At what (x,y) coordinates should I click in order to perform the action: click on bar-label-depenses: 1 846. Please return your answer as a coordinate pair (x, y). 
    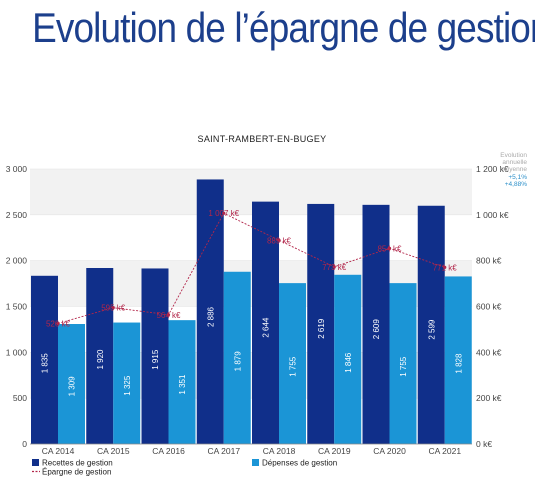
    Looking at the image, I should click on (348, 362).